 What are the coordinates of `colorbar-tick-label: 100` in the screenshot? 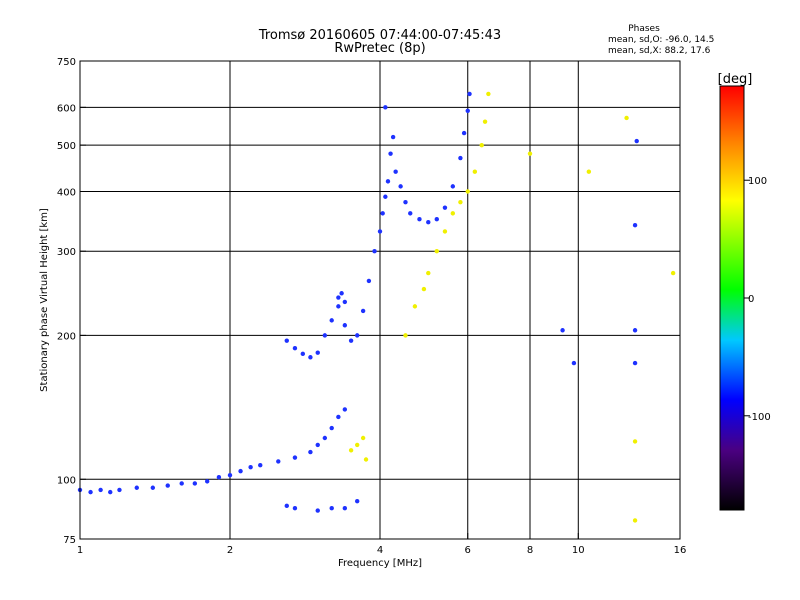 It's located at (757, 181).